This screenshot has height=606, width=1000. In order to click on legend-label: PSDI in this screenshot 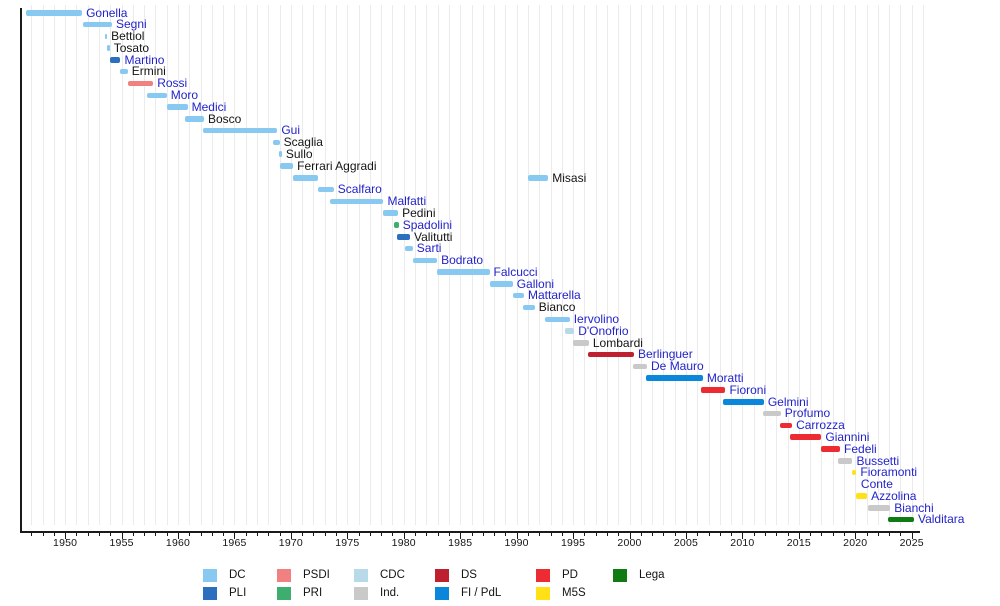, I will do `click(316, 575)`.